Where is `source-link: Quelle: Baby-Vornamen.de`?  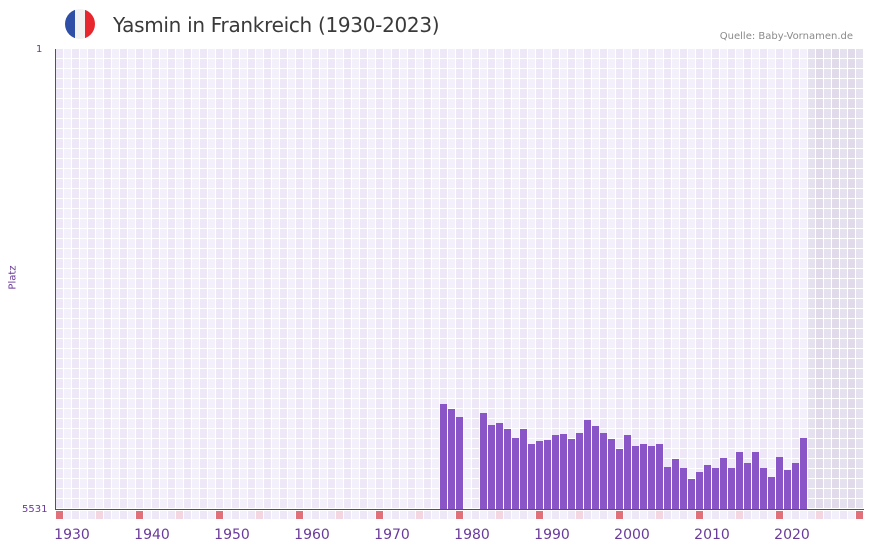
source-link: Quelle: Baby-Vornamen.de is located at coordinates (786, 36).